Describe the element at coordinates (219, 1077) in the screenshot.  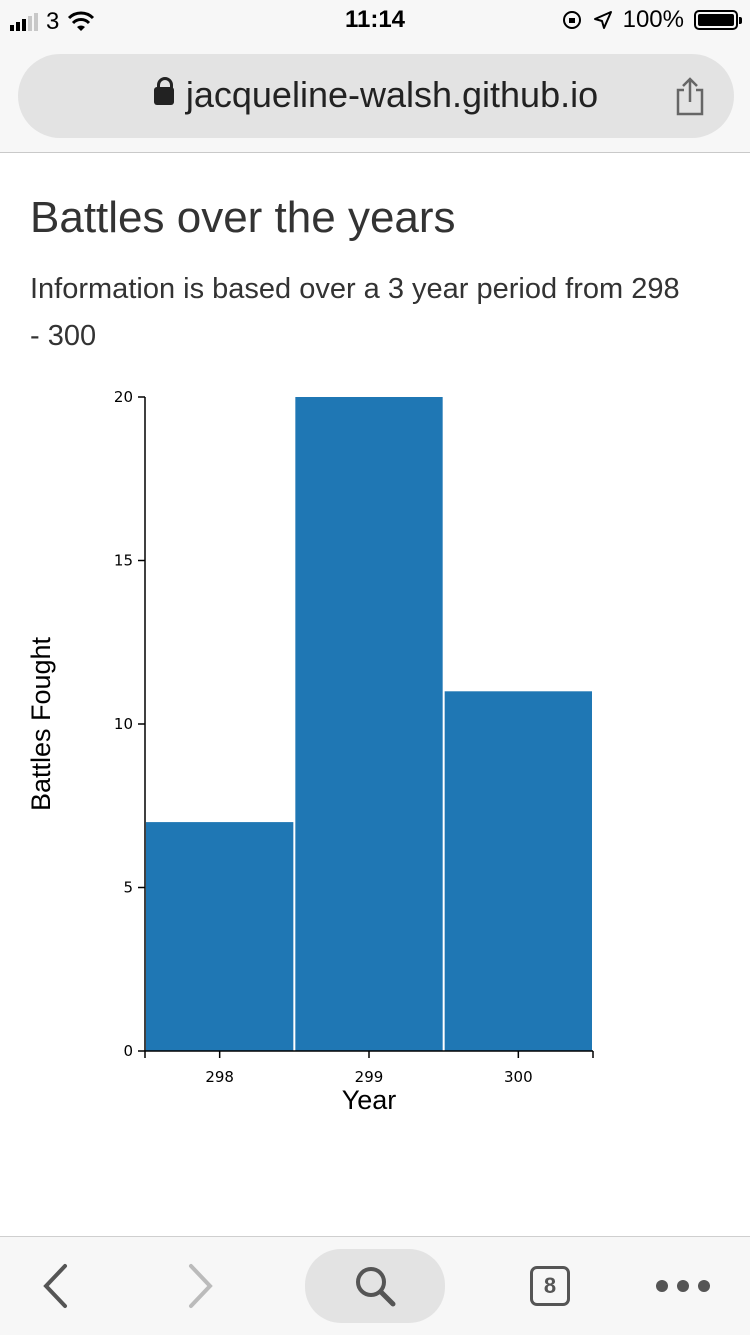
I see `x-tick-label: 298` at that location.